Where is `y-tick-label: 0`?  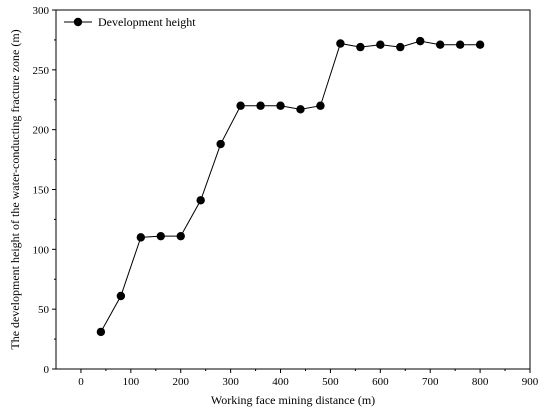 y-tick-label: 0 is located at coordinates (47, 370).